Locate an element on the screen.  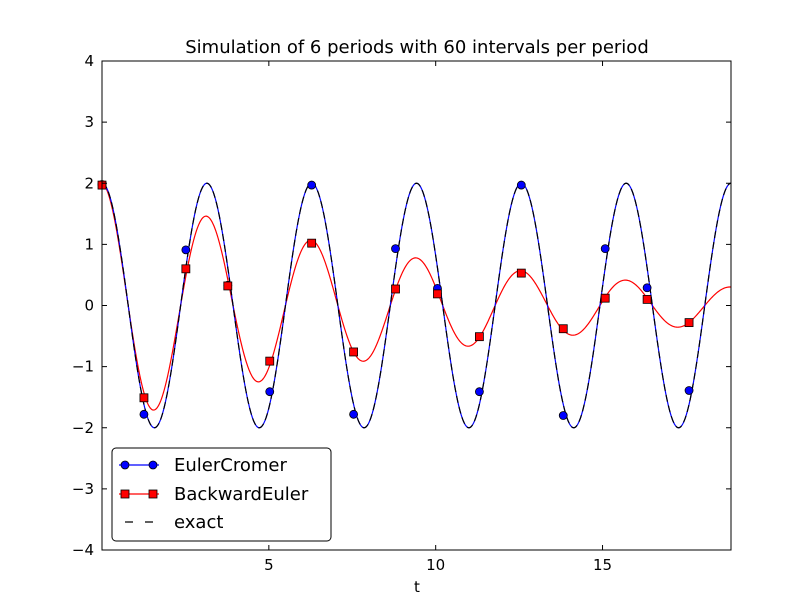
legend-backwardeuler-label: BackwardEuler is located at coordinates (241, 494).